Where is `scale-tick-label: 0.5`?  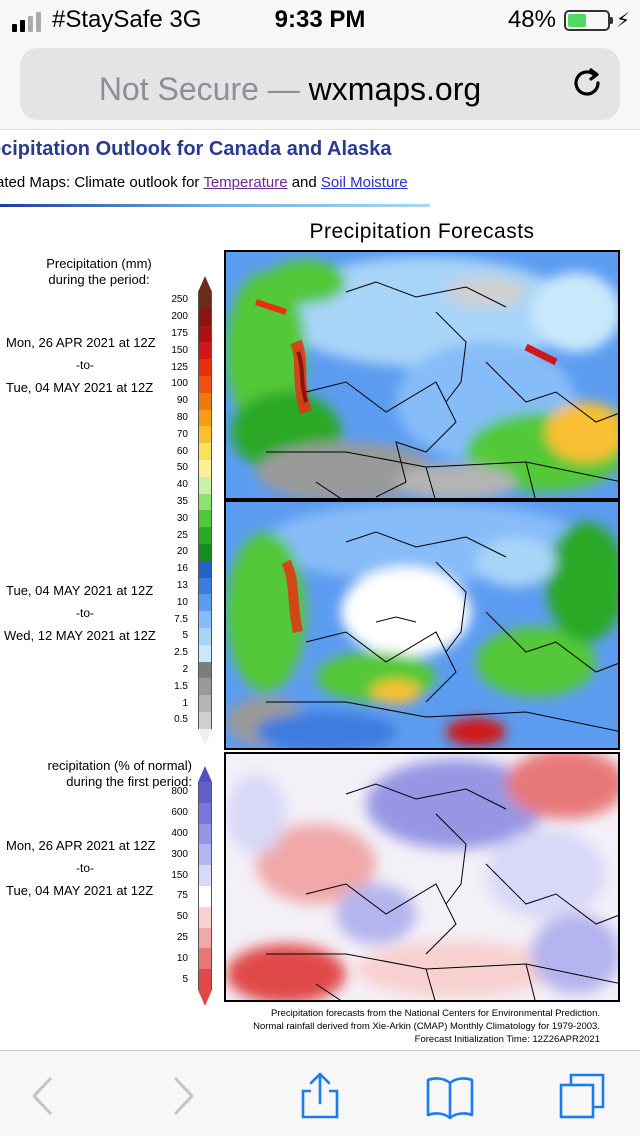 scale-tick-label: 0.5 is located at coordinates (181, 720).